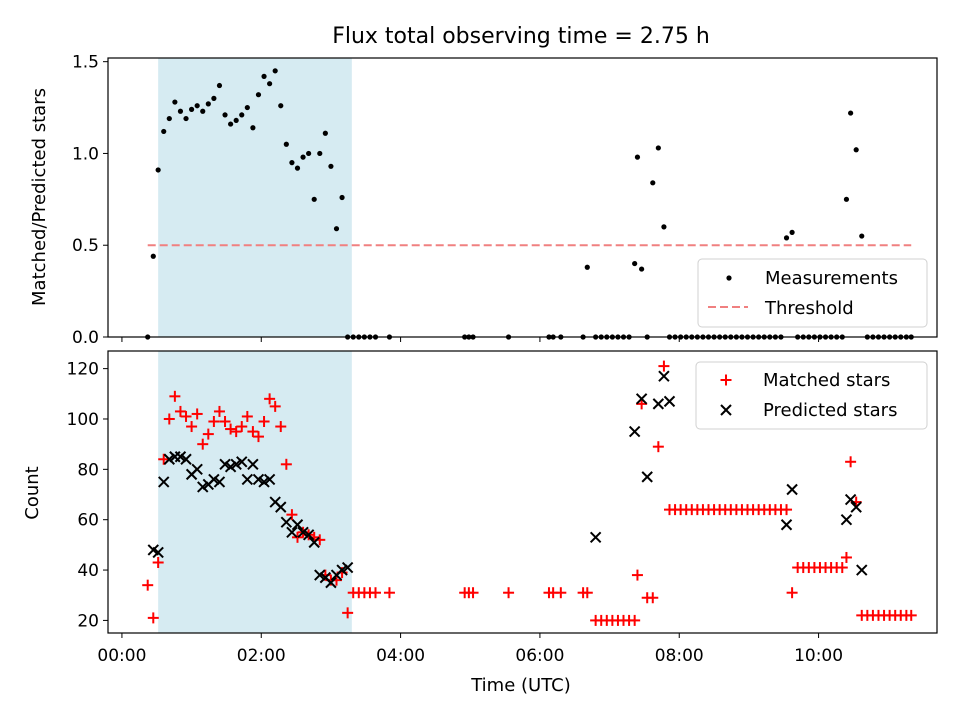  I want to click on top-ytick-label: 1.0, so click(85, 154).